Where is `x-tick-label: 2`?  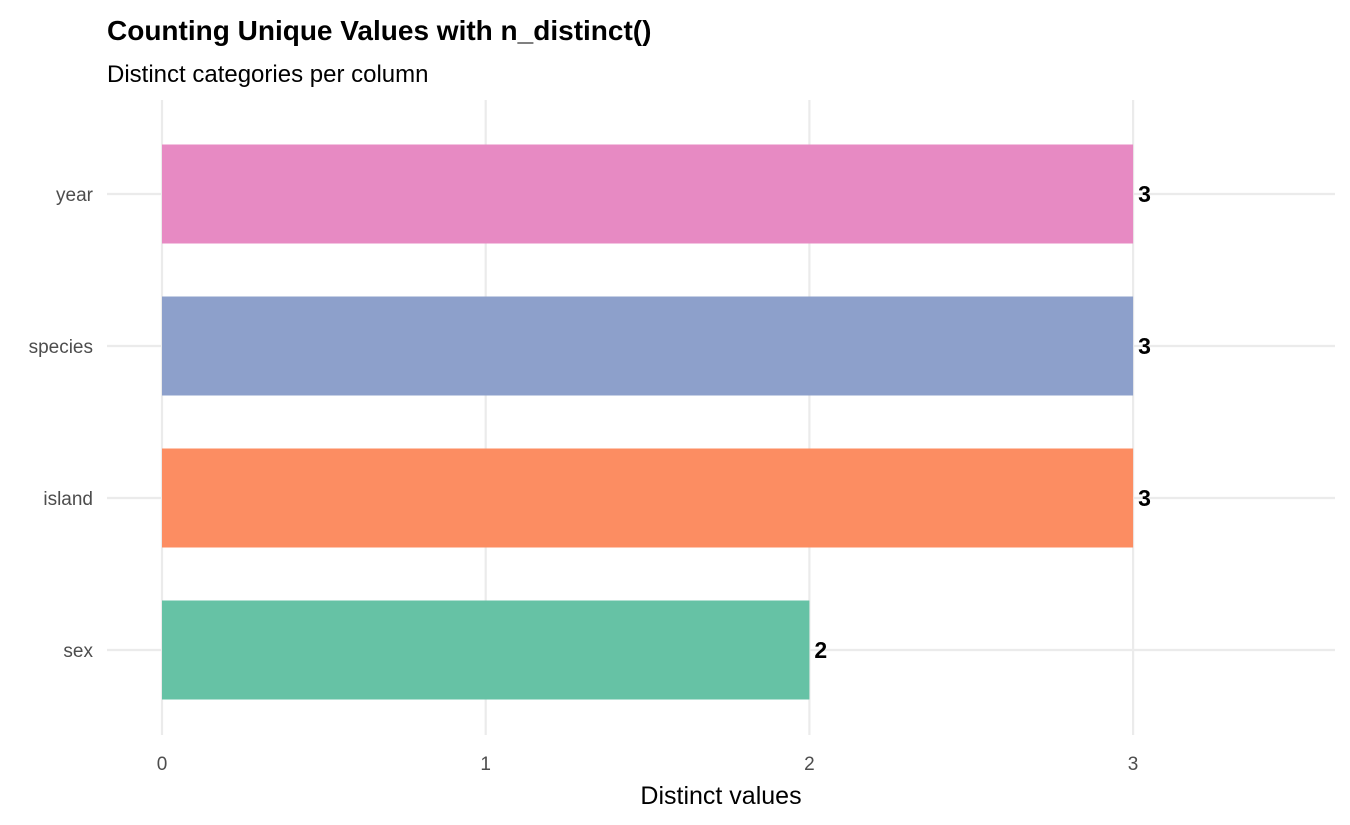 x-tick-label: 2 is located at coordinates (809, 764).